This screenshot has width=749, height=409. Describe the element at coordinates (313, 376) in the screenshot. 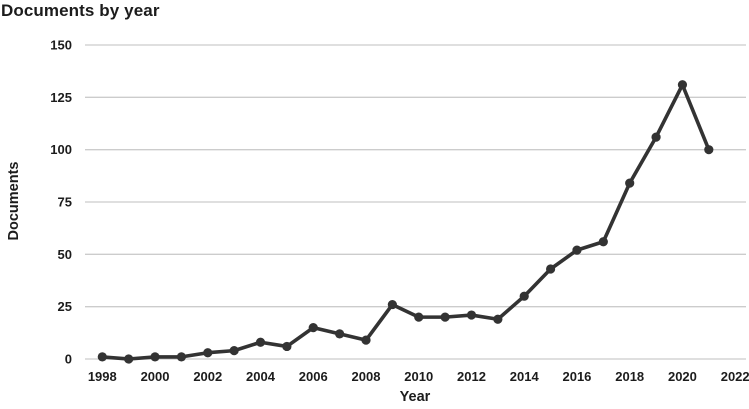

I see `x-tick-label-2006: 2006` at that location.